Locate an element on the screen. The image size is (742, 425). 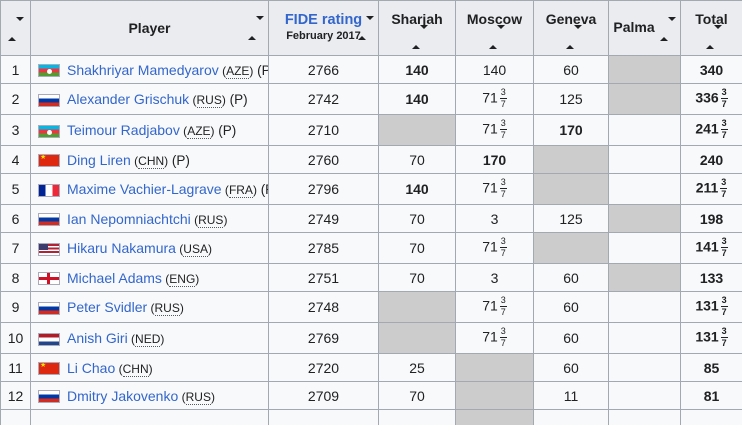
player-link: Hikaru Nakamura is located at coordinates (121, 248).